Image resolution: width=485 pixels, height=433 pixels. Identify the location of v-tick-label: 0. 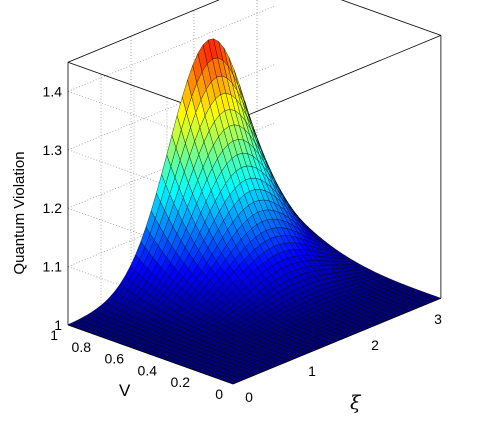
(219, 394).